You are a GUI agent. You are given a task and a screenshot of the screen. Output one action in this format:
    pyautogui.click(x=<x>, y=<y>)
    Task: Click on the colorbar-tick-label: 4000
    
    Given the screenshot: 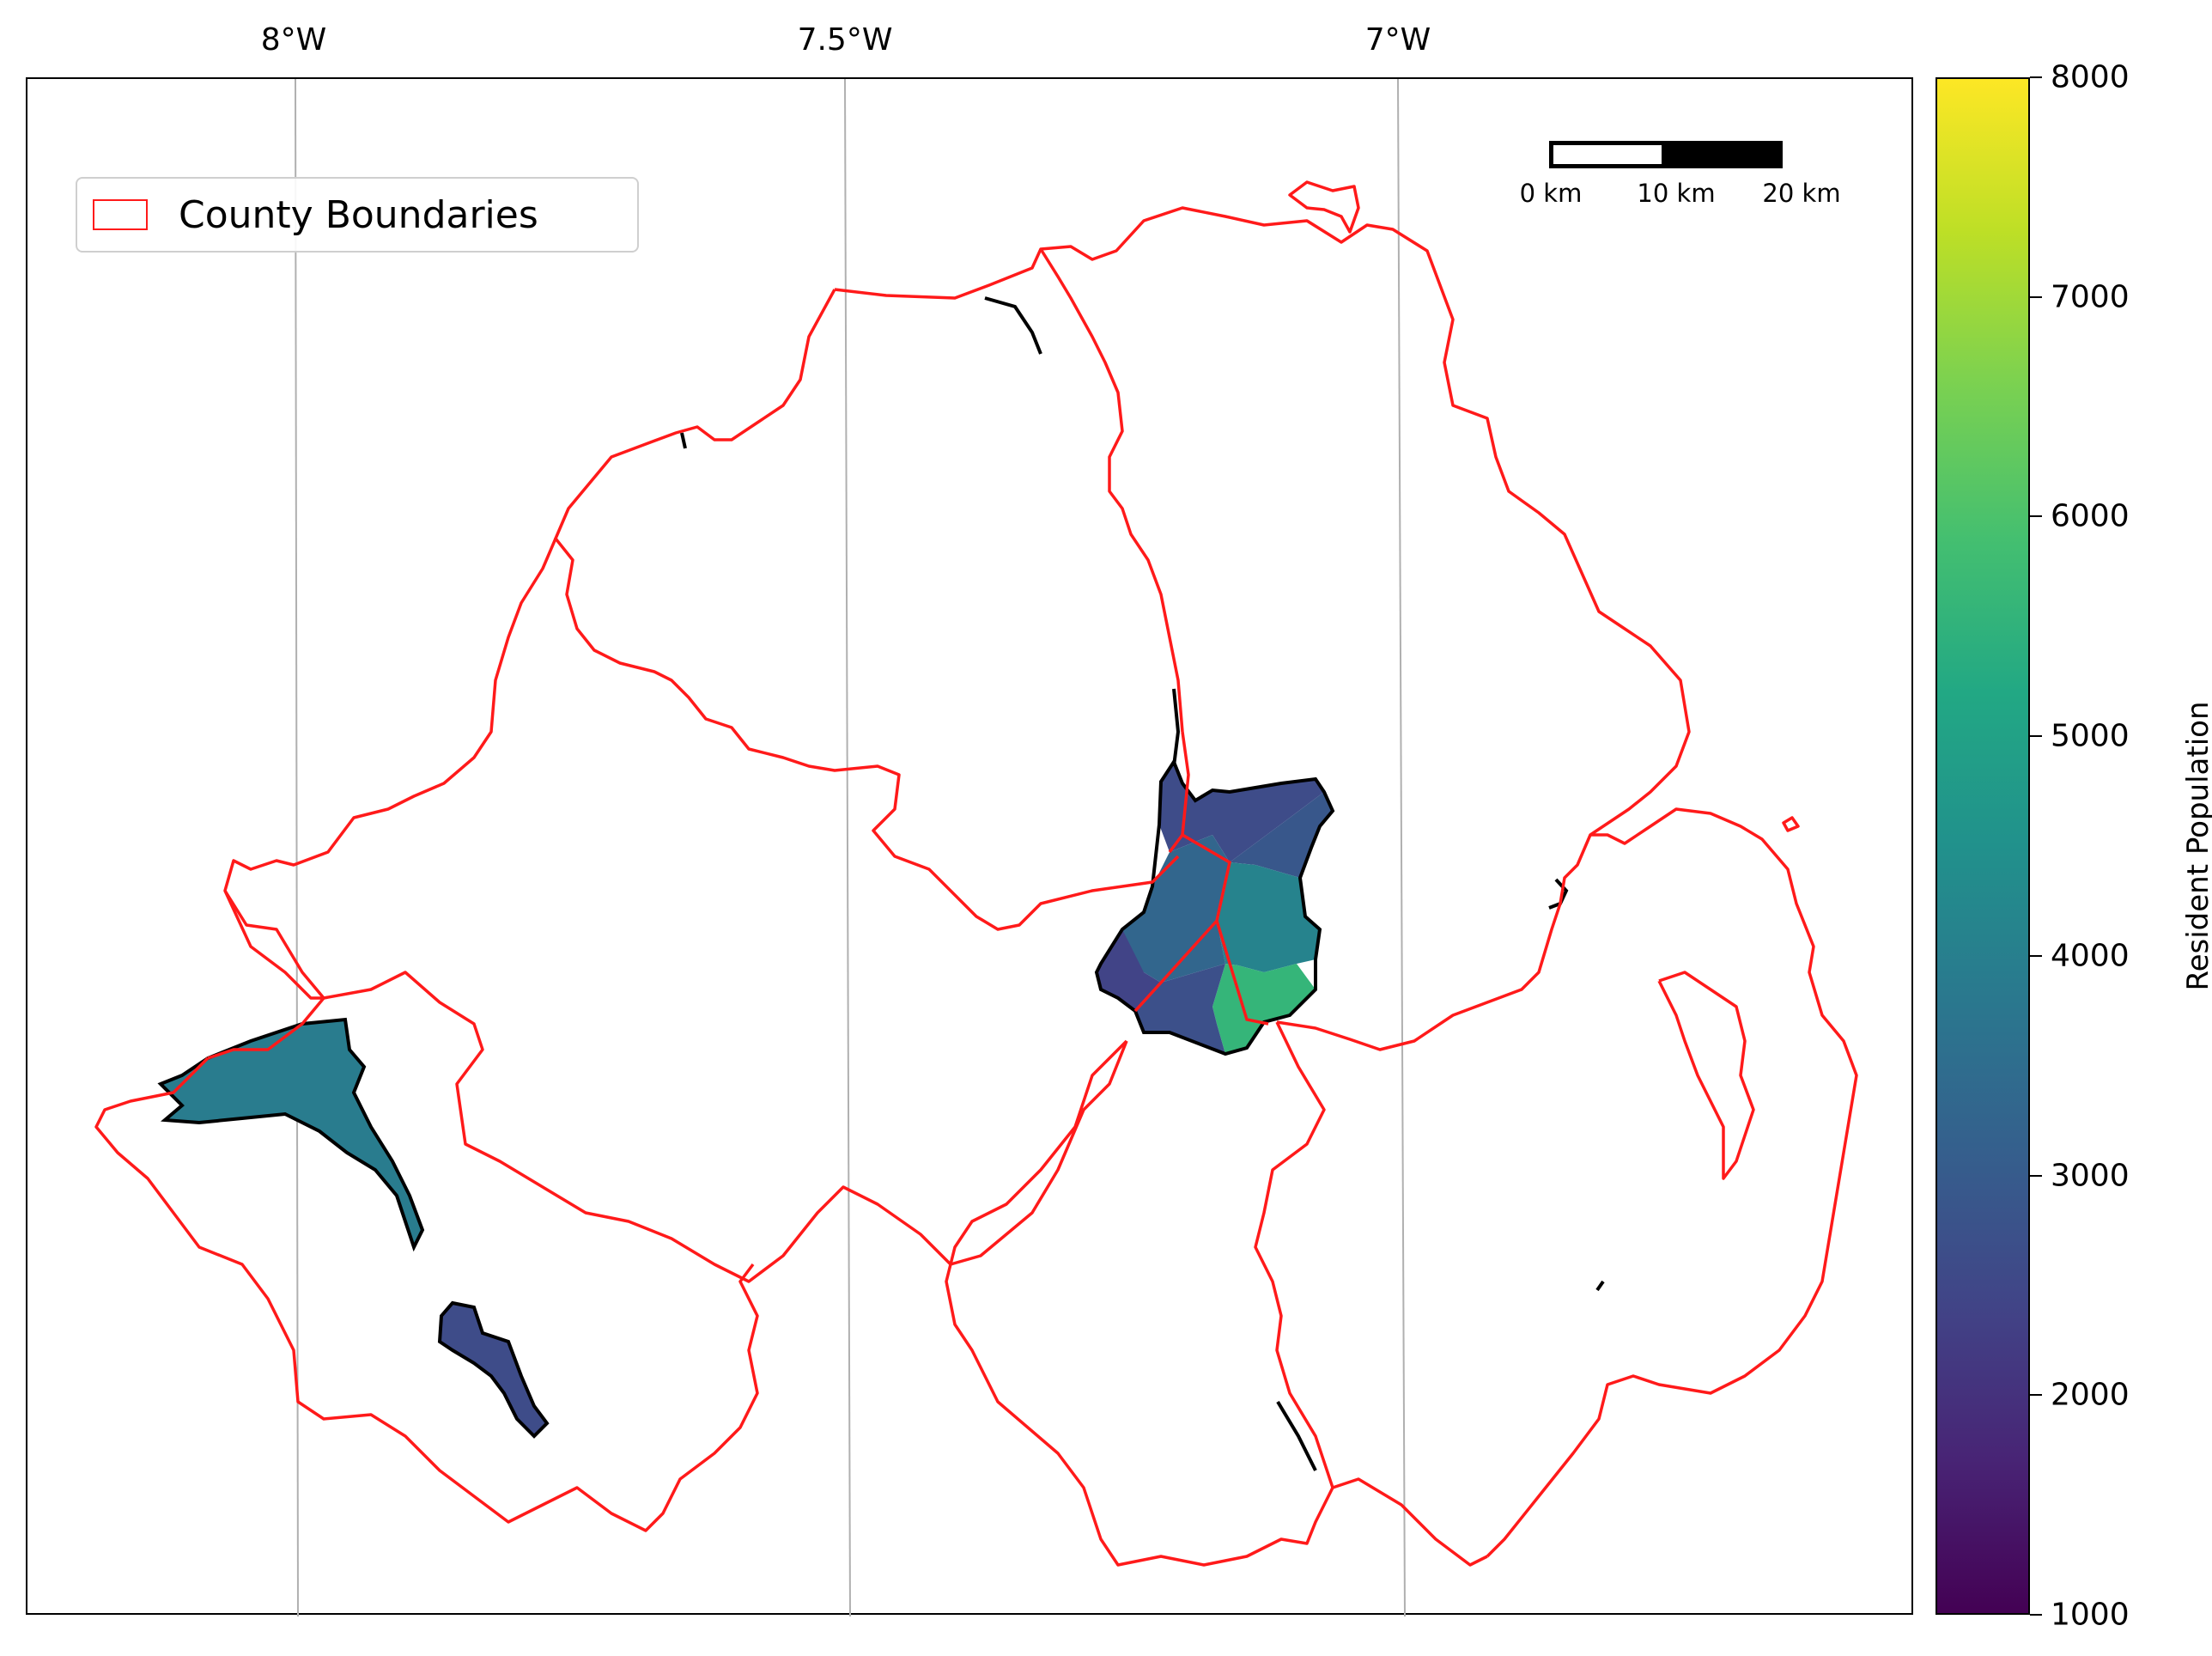 What is the action you would take?
    pyautogui.click(x=2090, y=956)
    